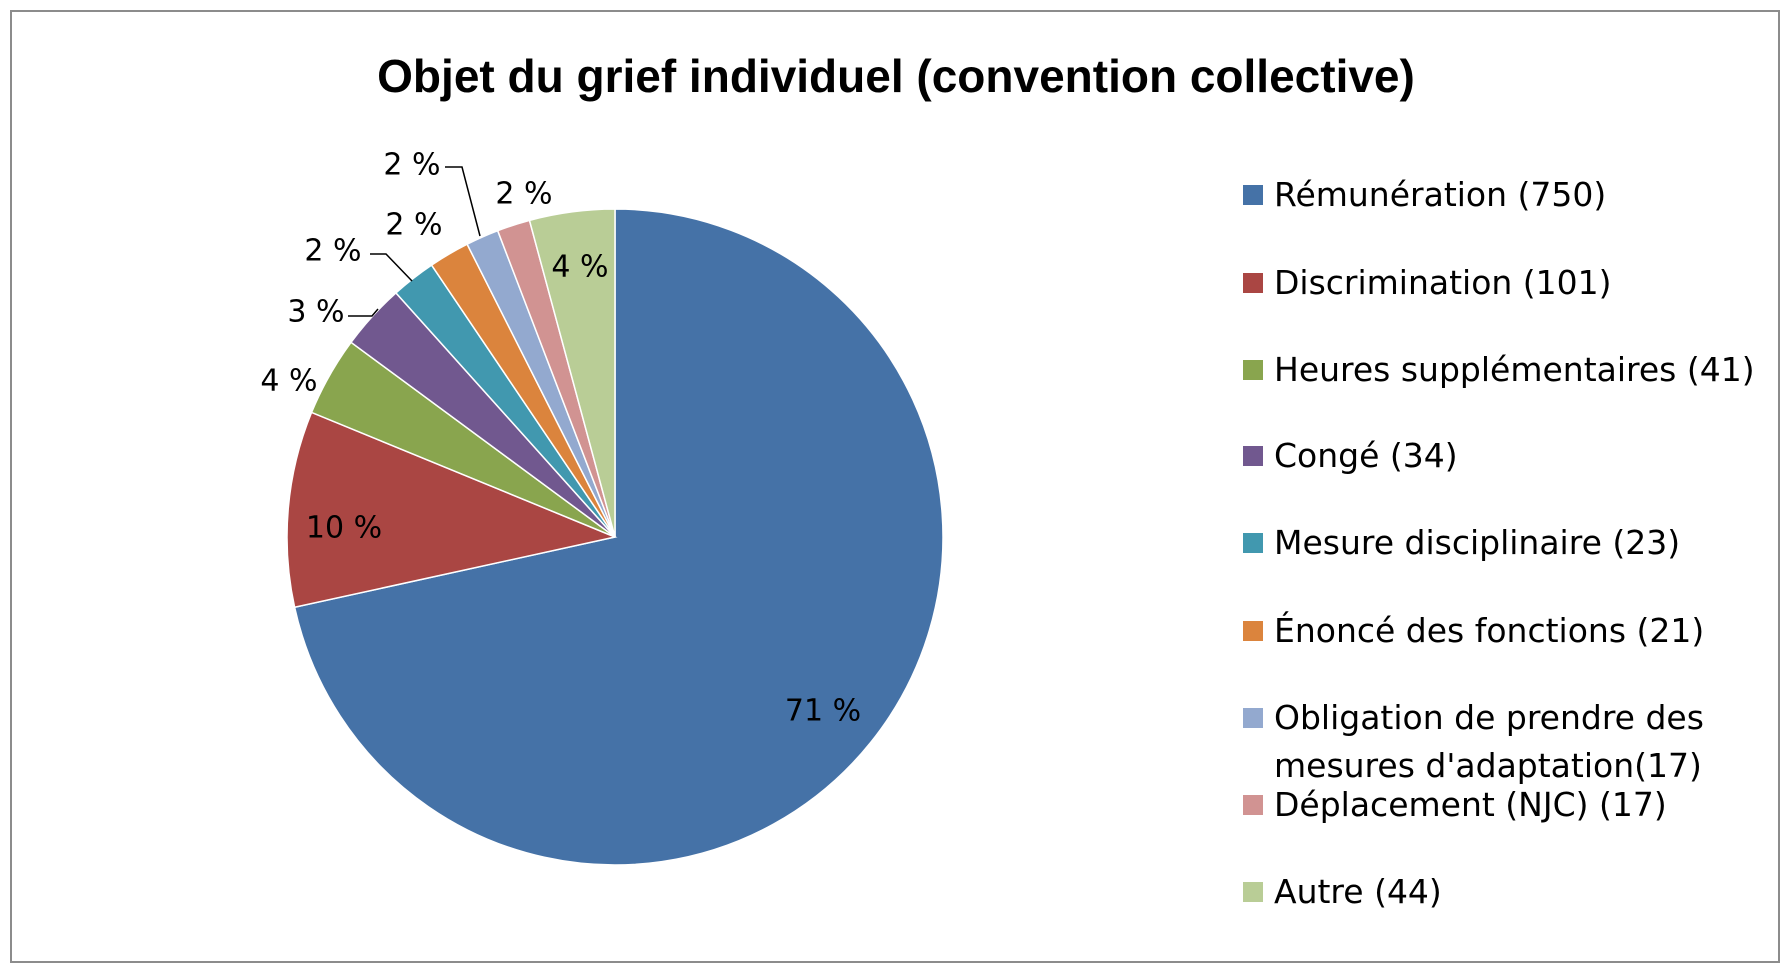 The height and width of the screenshot is (975, 1792). I want to click on legend-entry-2: Discrimination (101), so click(1443, 282).